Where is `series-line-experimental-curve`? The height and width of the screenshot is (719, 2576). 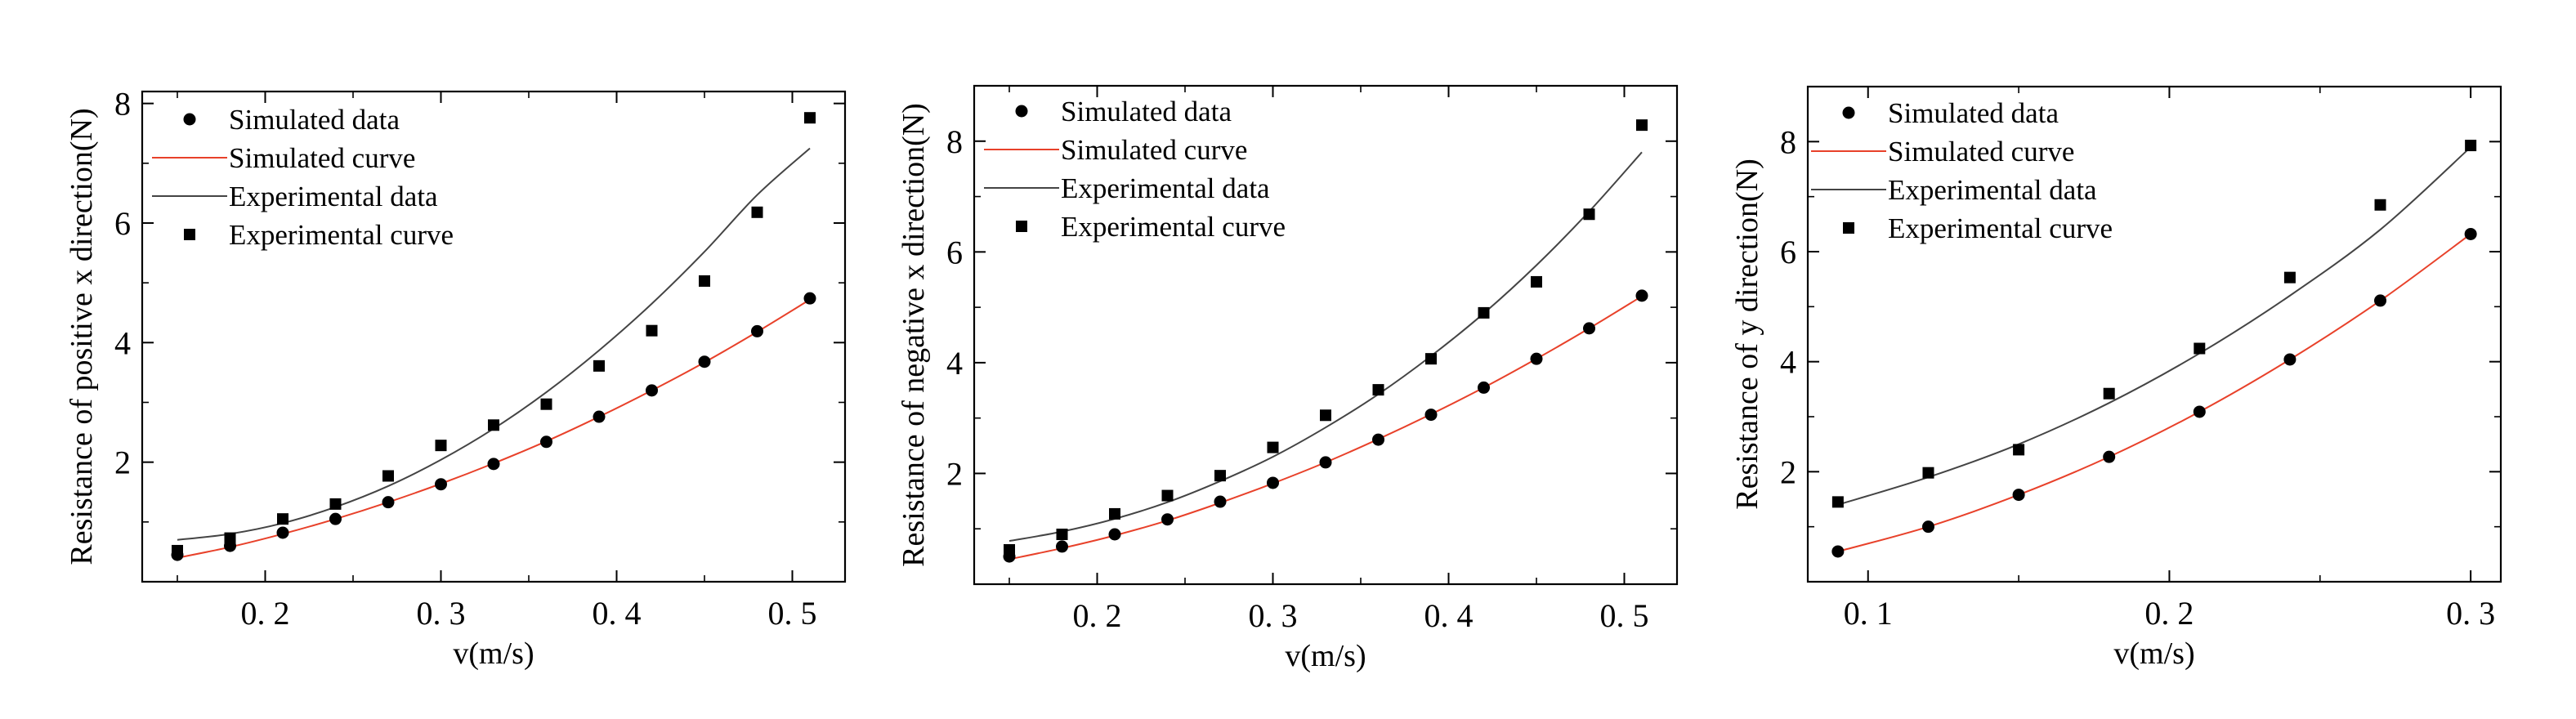
series-line-experimental-curve is located at coordinates (2154, 326).